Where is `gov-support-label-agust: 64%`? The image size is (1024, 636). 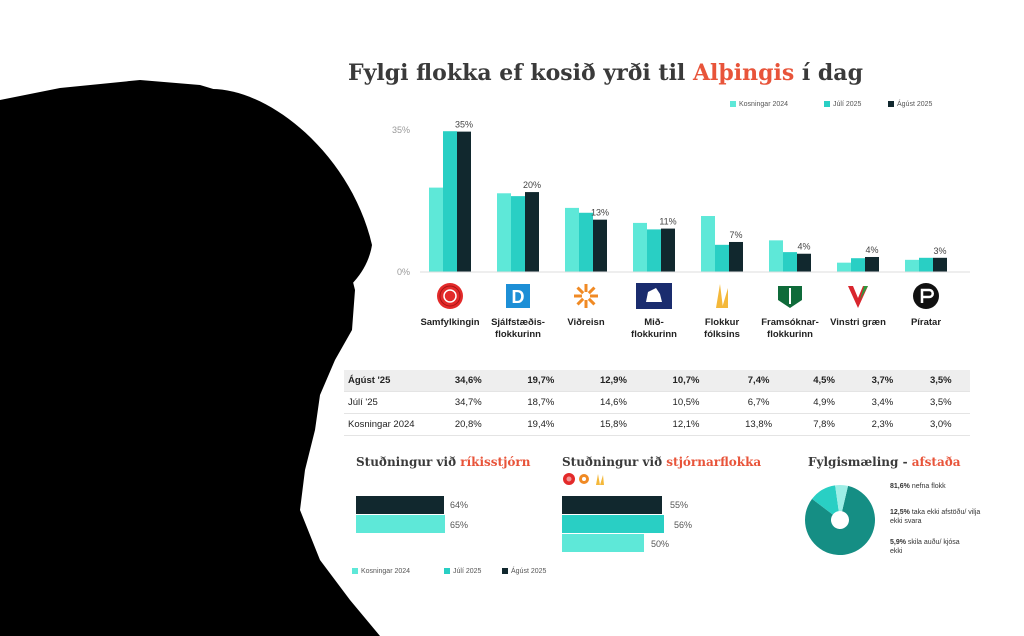
gov-support-label-agust: 64% is located at coordinates (459, 505).